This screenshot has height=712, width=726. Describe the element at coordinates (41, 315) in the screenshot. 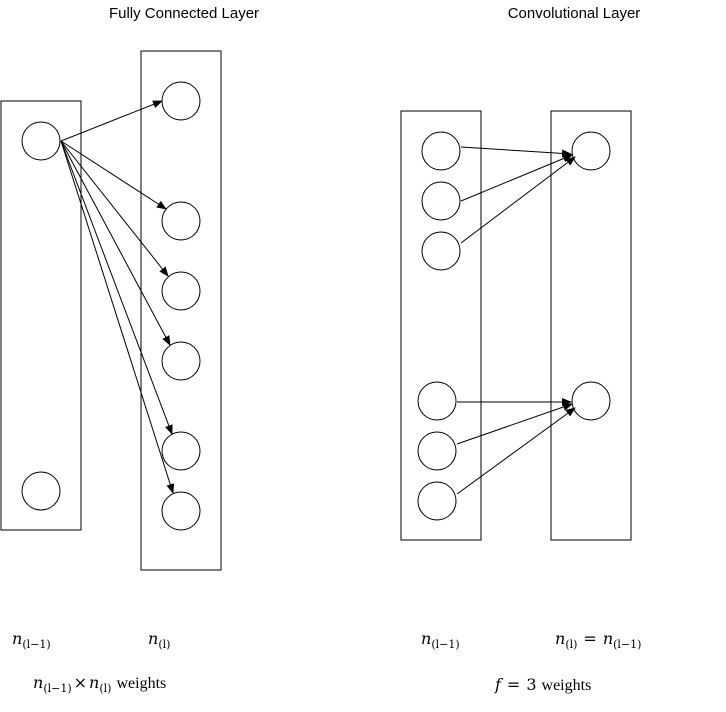

I see `fc-input-layer-box` at that location.